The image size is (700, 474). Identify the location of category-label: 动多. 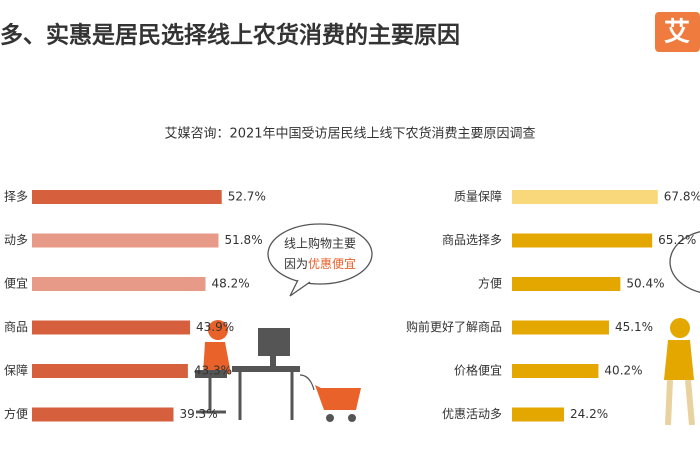
(16, 240).